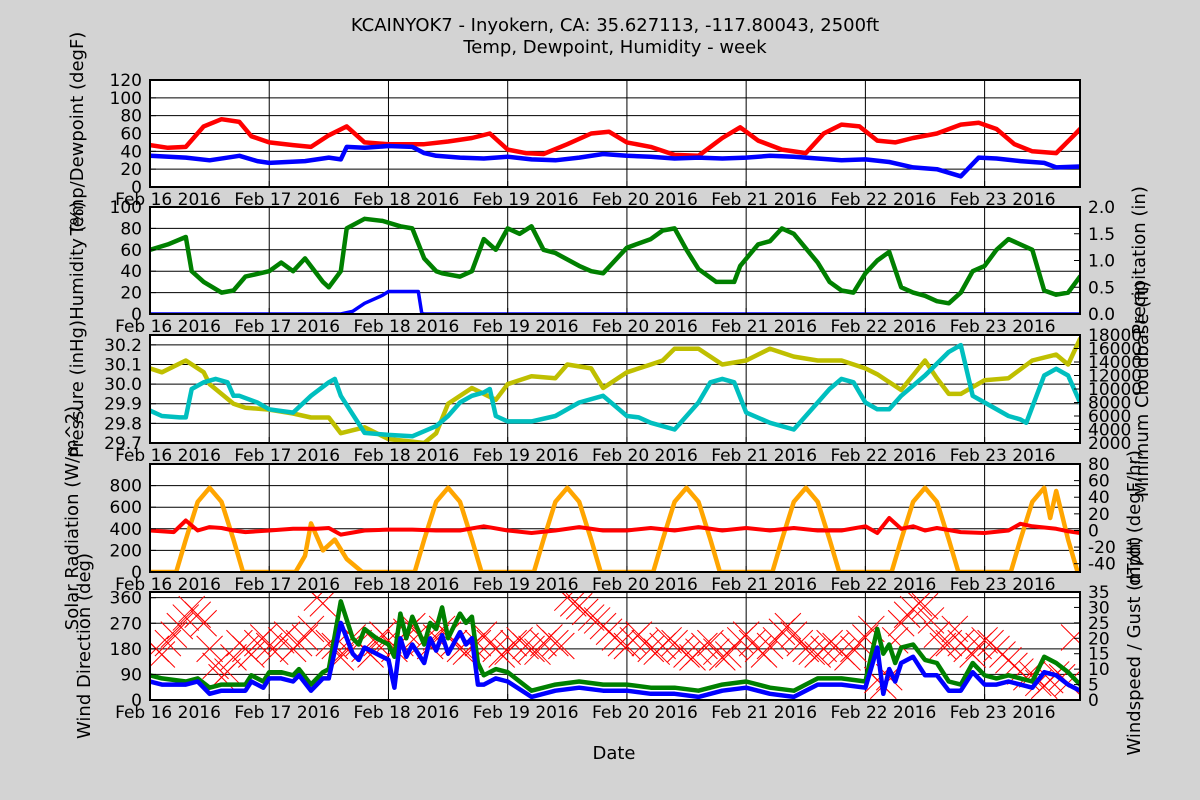 Image resolution: width=1200 pixels, height=800 pixels. Describe the element at coordinates (72, 518) in the screenshot. I see `y-axis-label: Solar Radiation (W/m^2)` at that location.